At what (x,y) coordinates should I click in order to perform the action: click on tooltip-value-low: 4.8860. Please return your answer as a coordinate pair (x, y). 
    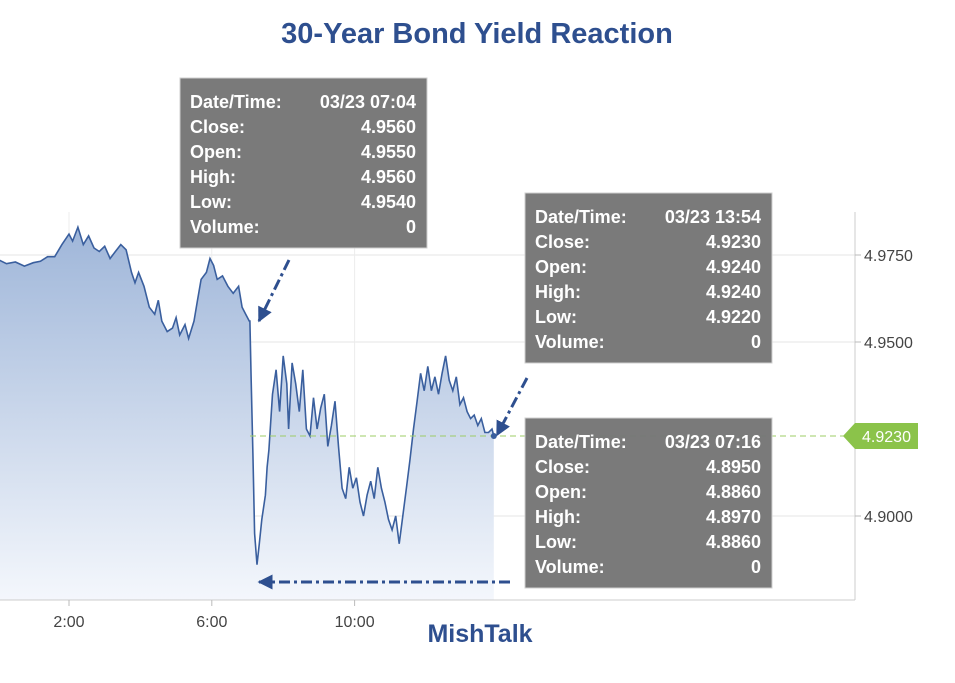
    Looking at the image, I should click on (733, 542).